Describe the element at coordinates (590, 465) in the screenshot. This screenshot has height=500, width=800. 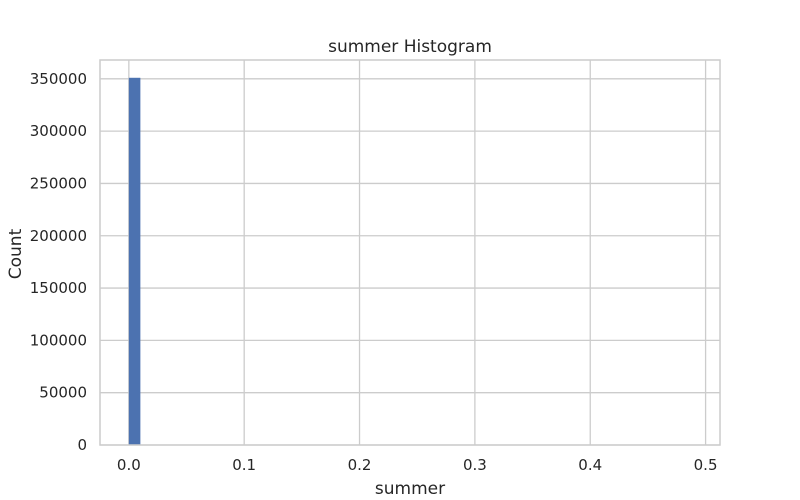
I see `x-tick-label: 0.4` at that location.